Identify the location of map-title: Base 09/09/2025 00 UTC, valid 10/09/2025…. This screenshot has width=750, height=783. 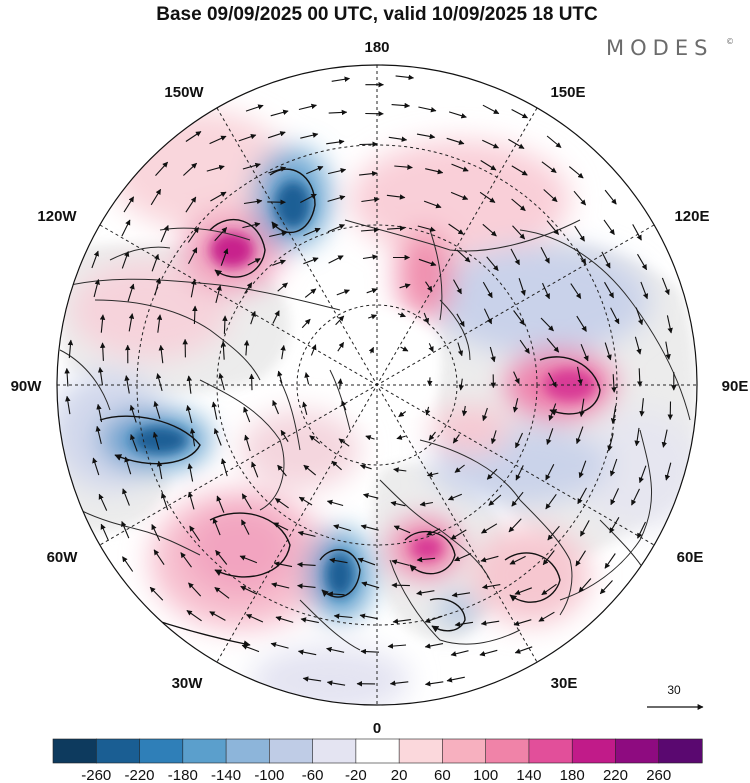
(377, 14).